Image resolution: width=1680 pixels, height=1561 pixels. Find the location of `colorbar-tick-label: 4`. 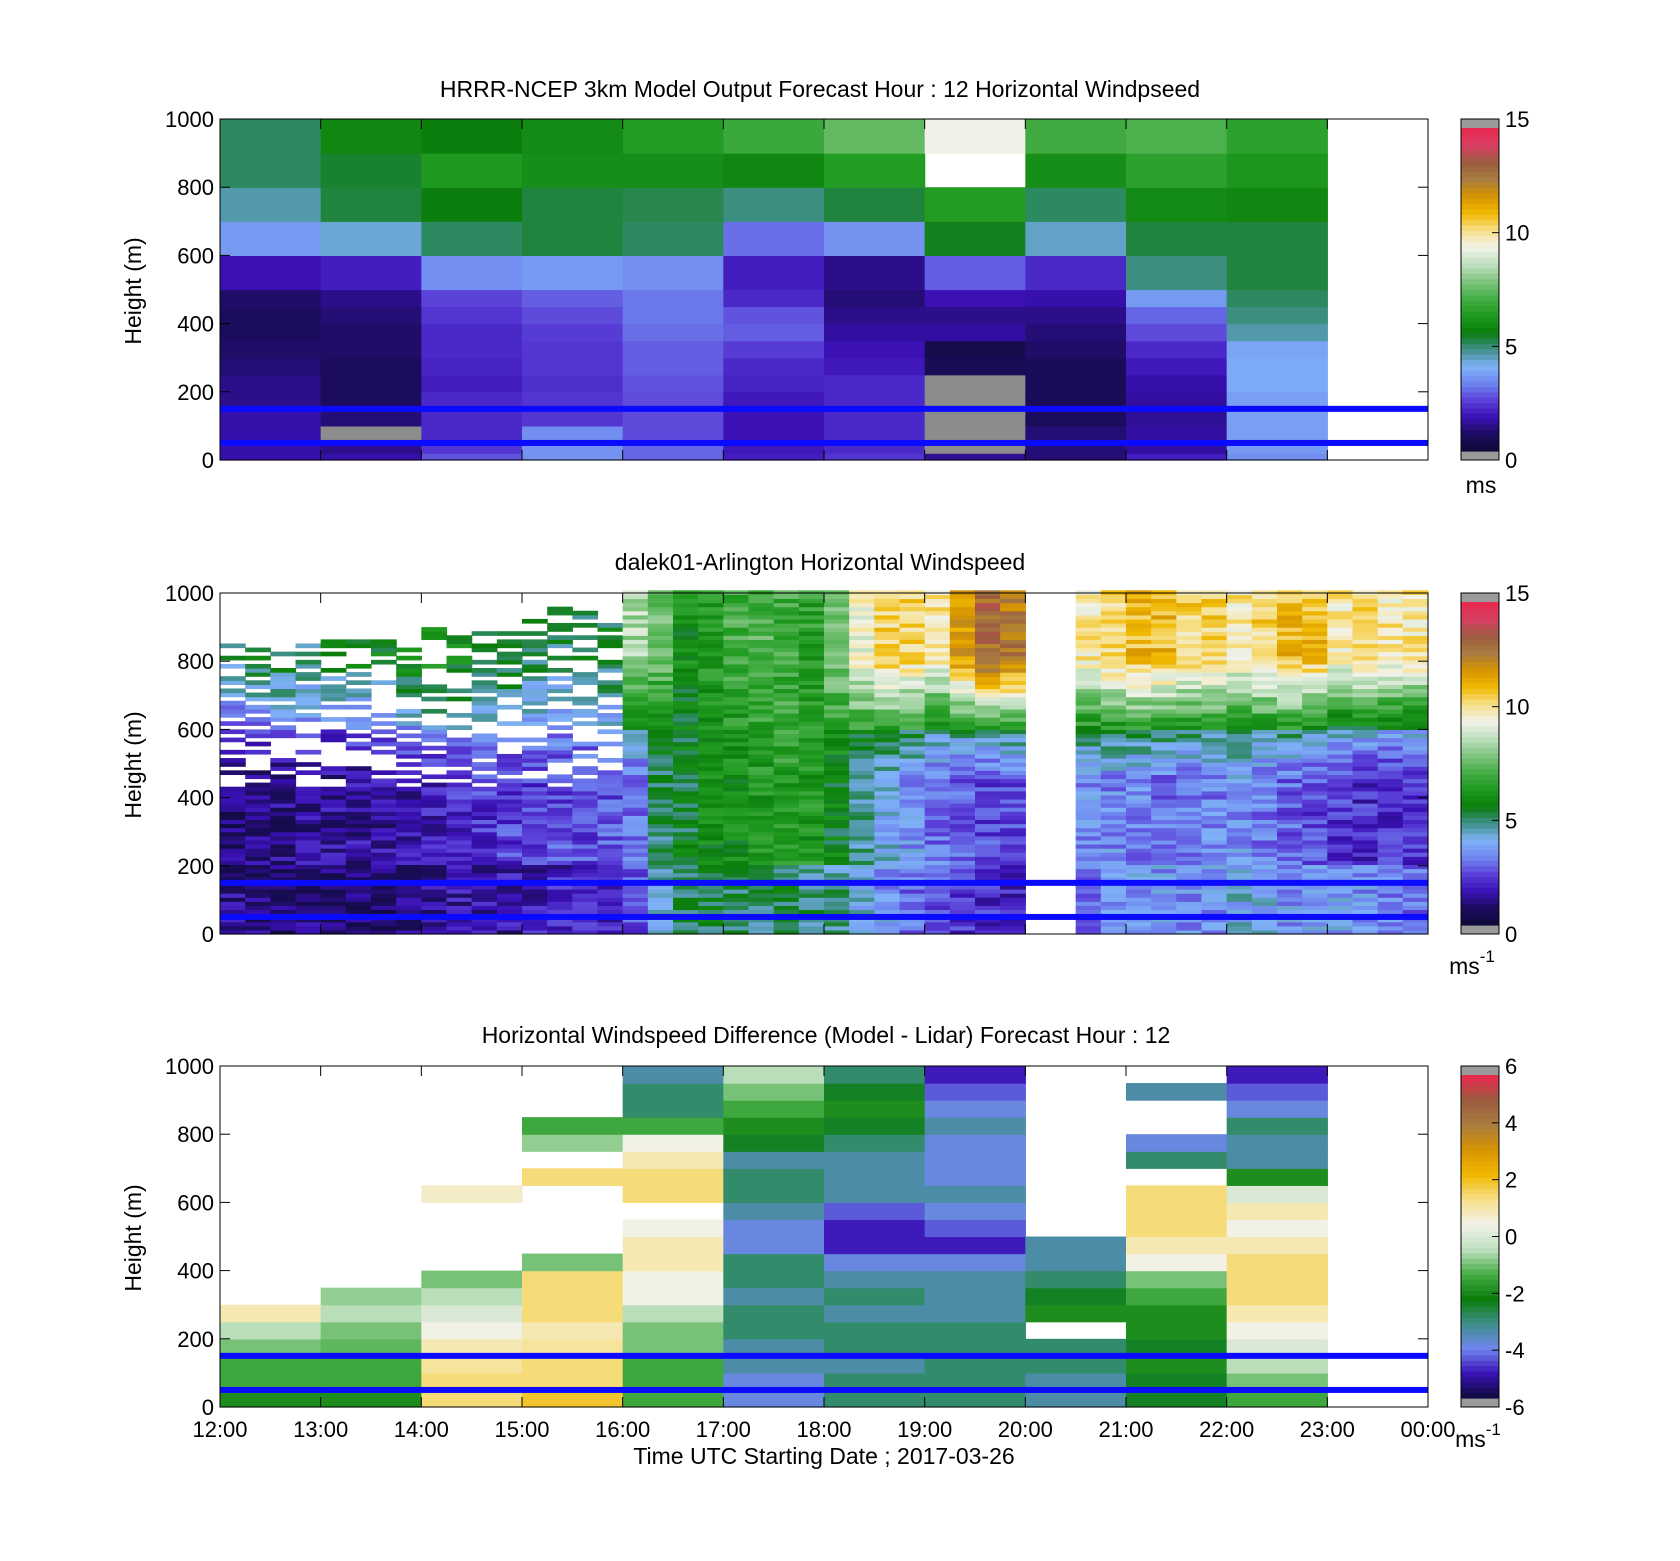

colorbar-tick-label: 4 is located at coordinates (1511, 1123).